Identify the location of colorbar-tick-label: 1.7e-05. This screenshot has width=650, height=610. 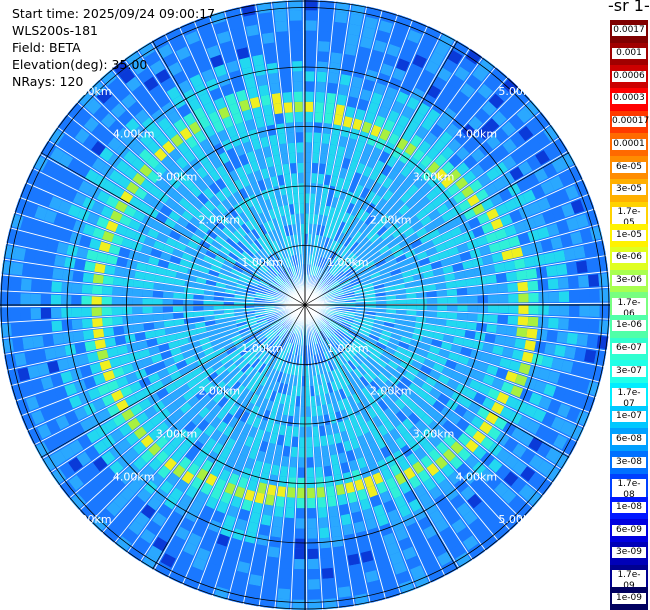
(629, 217).